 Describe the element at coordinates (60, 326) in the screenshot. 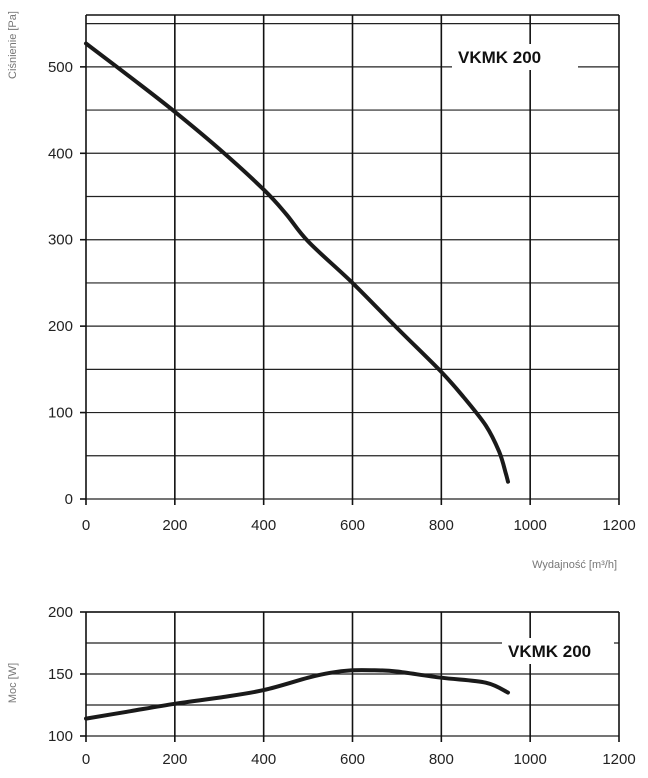

I see `pressure-y-tick-label: 200` at that location.